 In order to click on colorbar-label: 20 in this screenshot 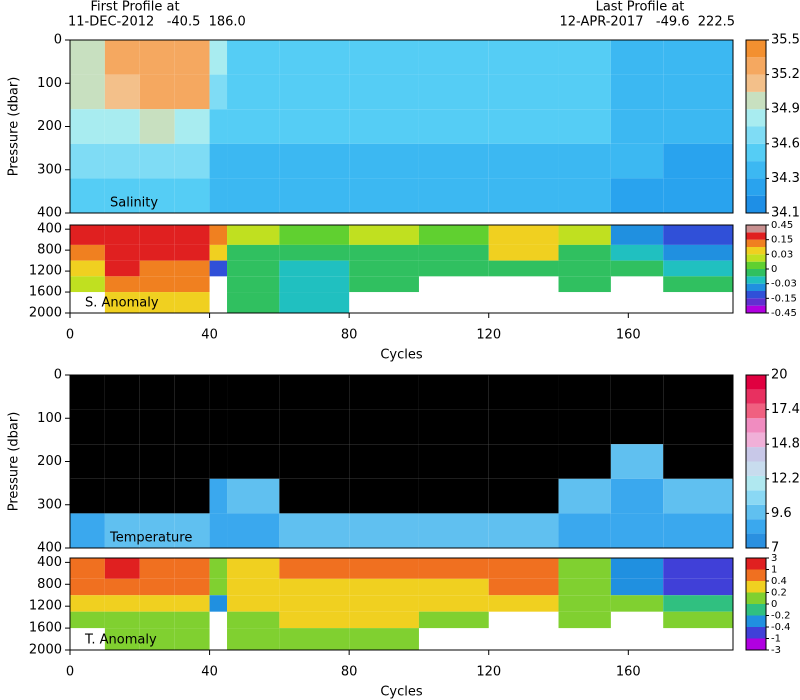, I will do `click(779, 375)`.